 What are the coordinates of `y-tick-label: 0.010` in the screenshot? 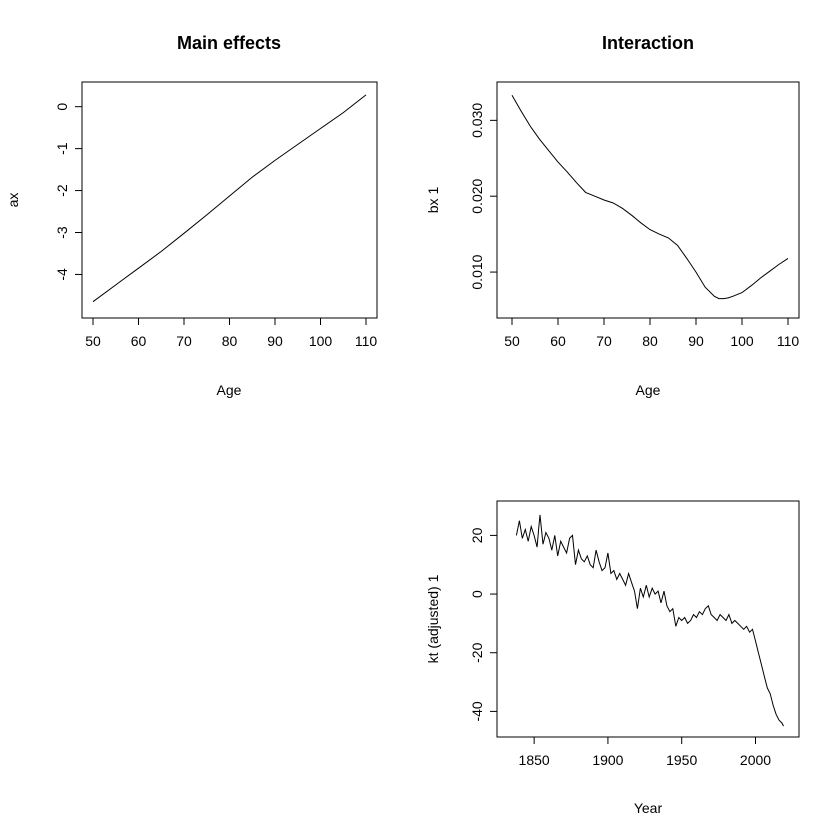 It's located at (477, 271).